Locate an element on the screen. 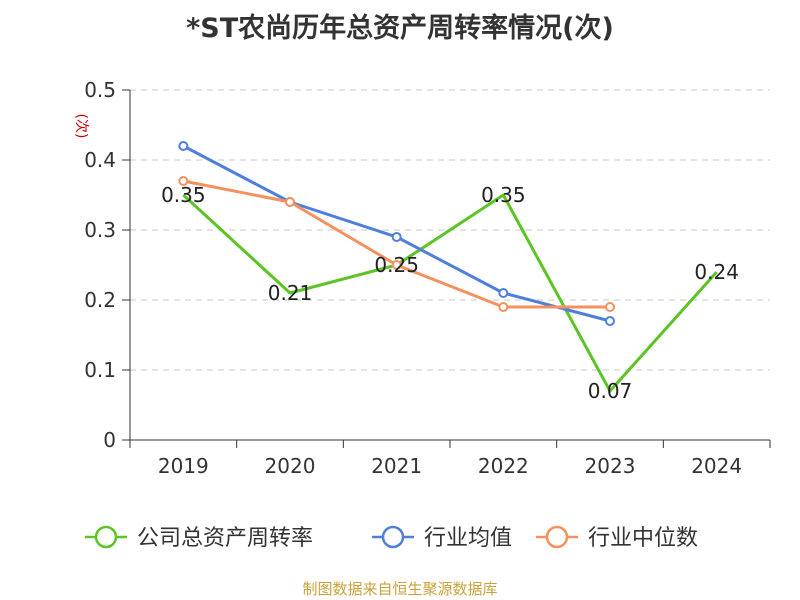  x-tick-label: 2019 is located at coordinates (183, 466).